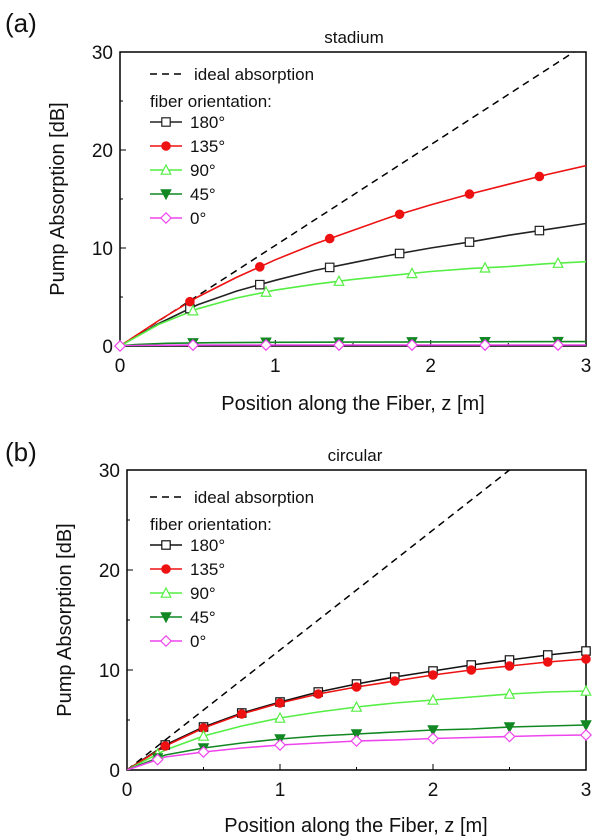 This screenshot has width=592, height=840. Describe the element at coordinates (114, 771) in the screenshot. I see `y-tick-label: 0` at that location.